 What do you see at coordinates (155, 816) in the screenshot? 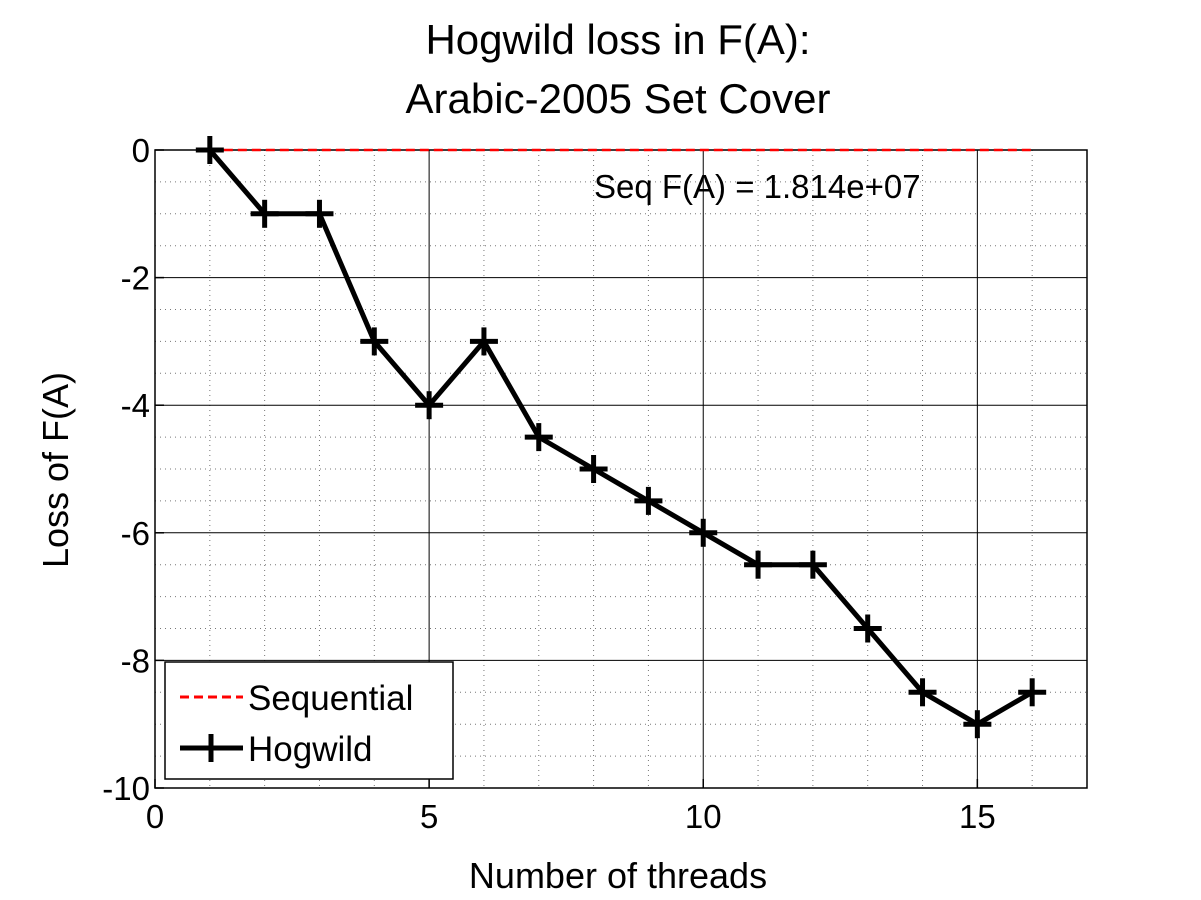
I see `x-tick-label: 0` at bounding box center [155, 816].